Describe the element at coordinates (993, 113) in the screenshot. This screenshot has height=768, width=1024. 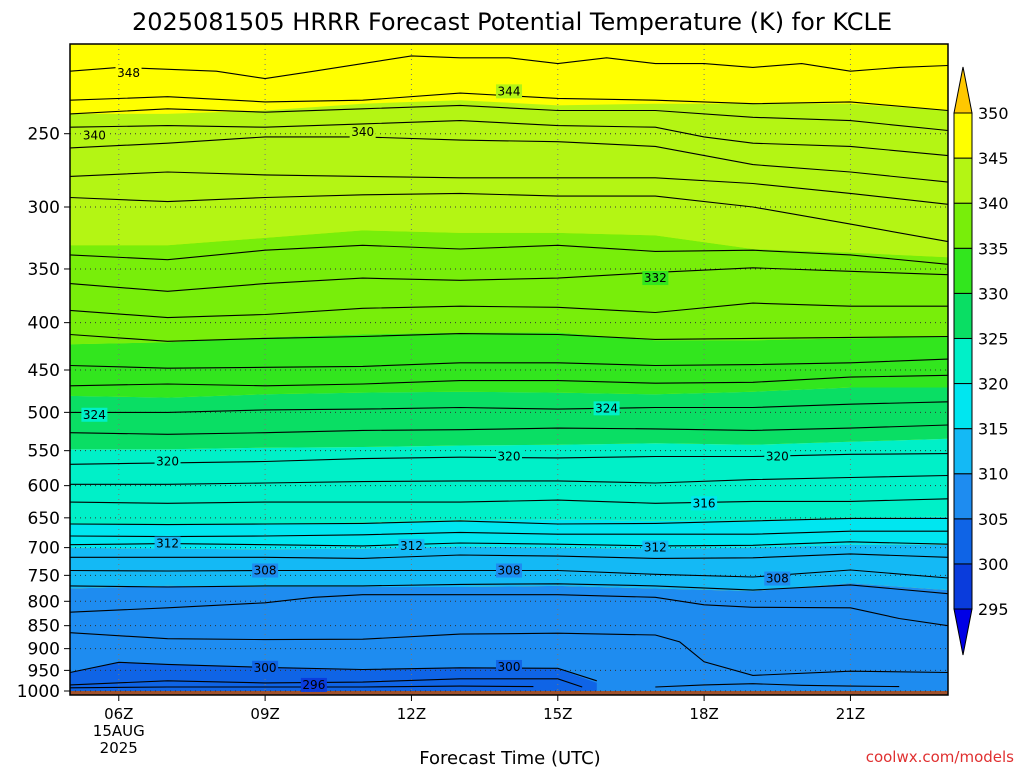
I see `colorbar-label: 350` at that location.